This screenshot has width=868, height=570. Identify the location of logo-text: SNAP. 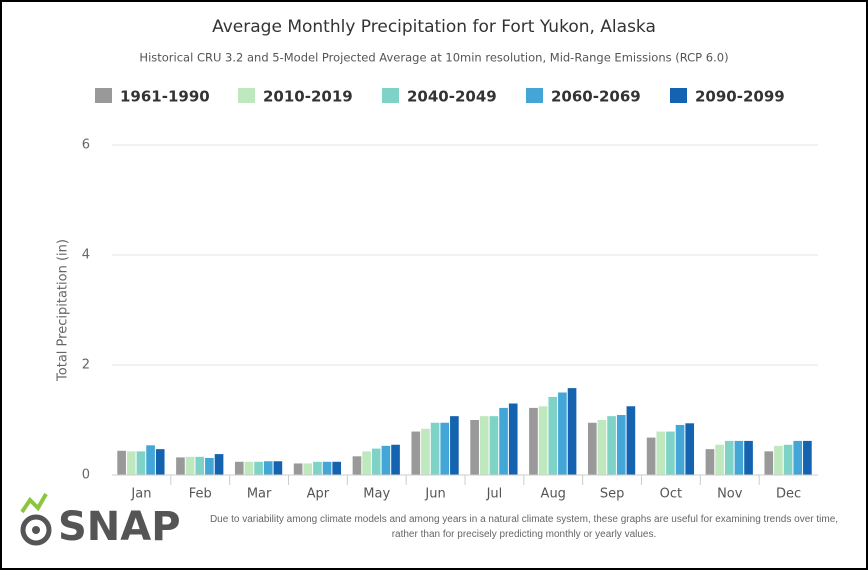
(119, 527).